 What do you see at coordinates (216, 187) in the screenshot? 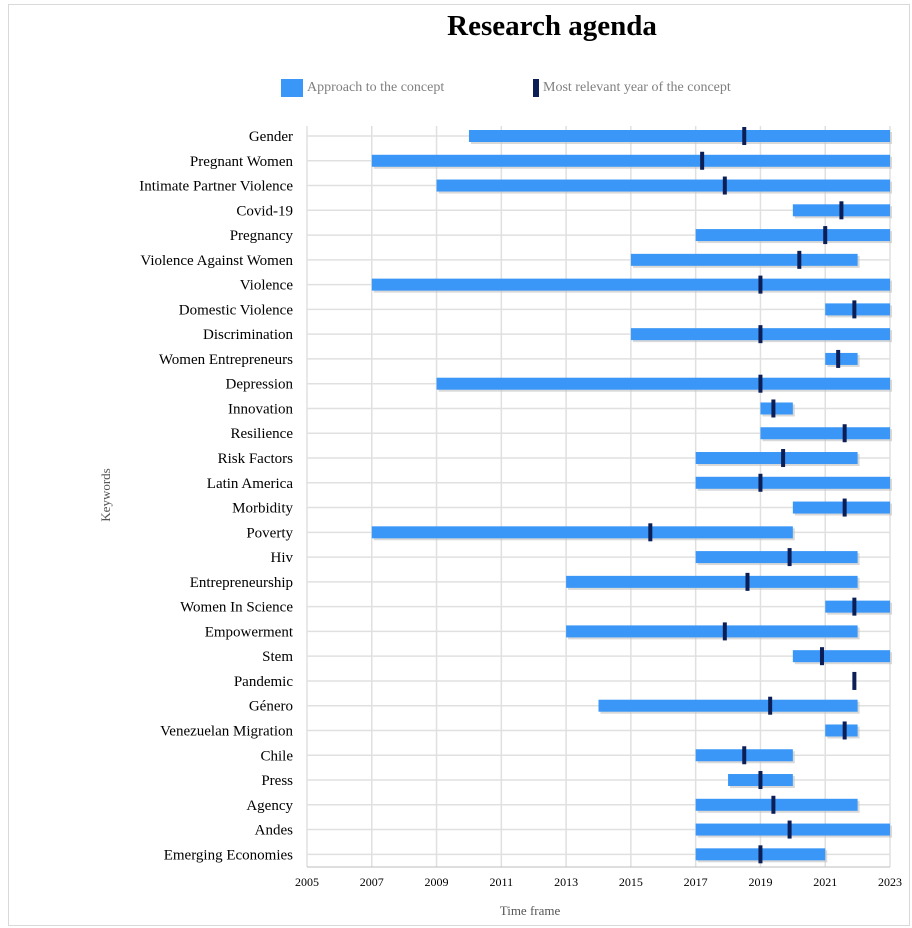
I see `keyword-label: Intimate Partner Violence` at bounding box center [216, 187].